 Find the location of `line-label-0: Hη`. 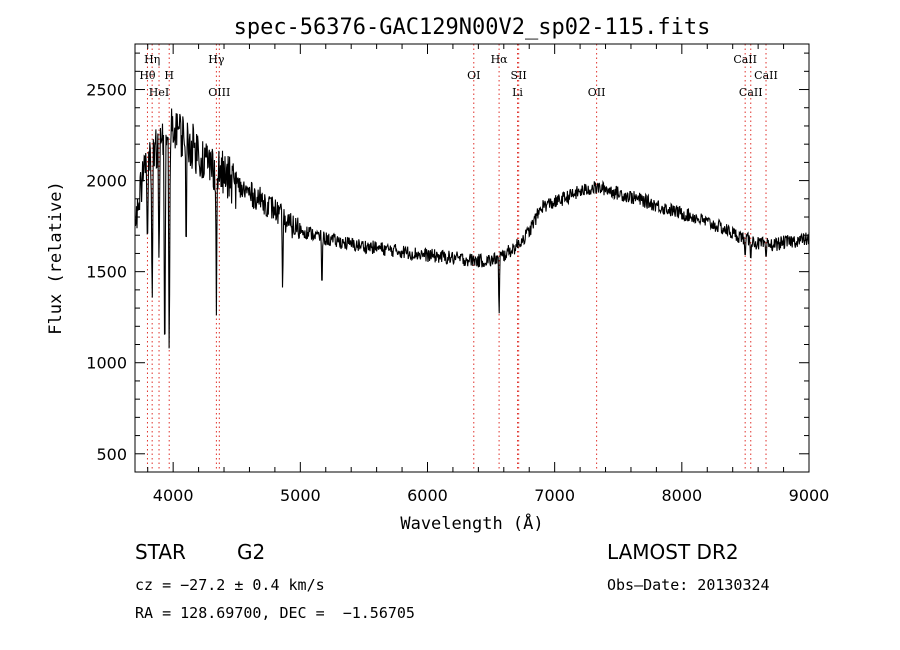

line-label-0: Hη is located at coordinates (152, 59).